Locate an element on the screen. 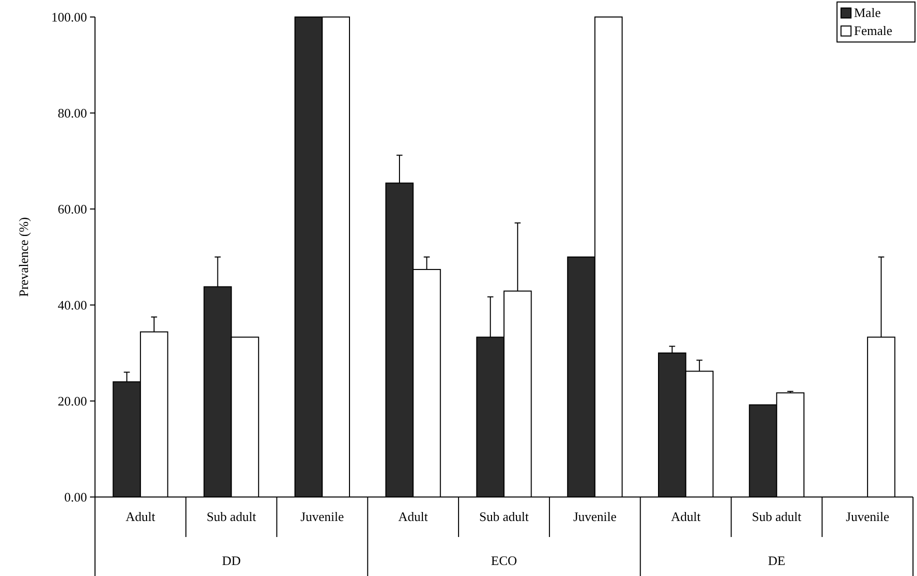  text: DD is located at coordinates (231, 560).